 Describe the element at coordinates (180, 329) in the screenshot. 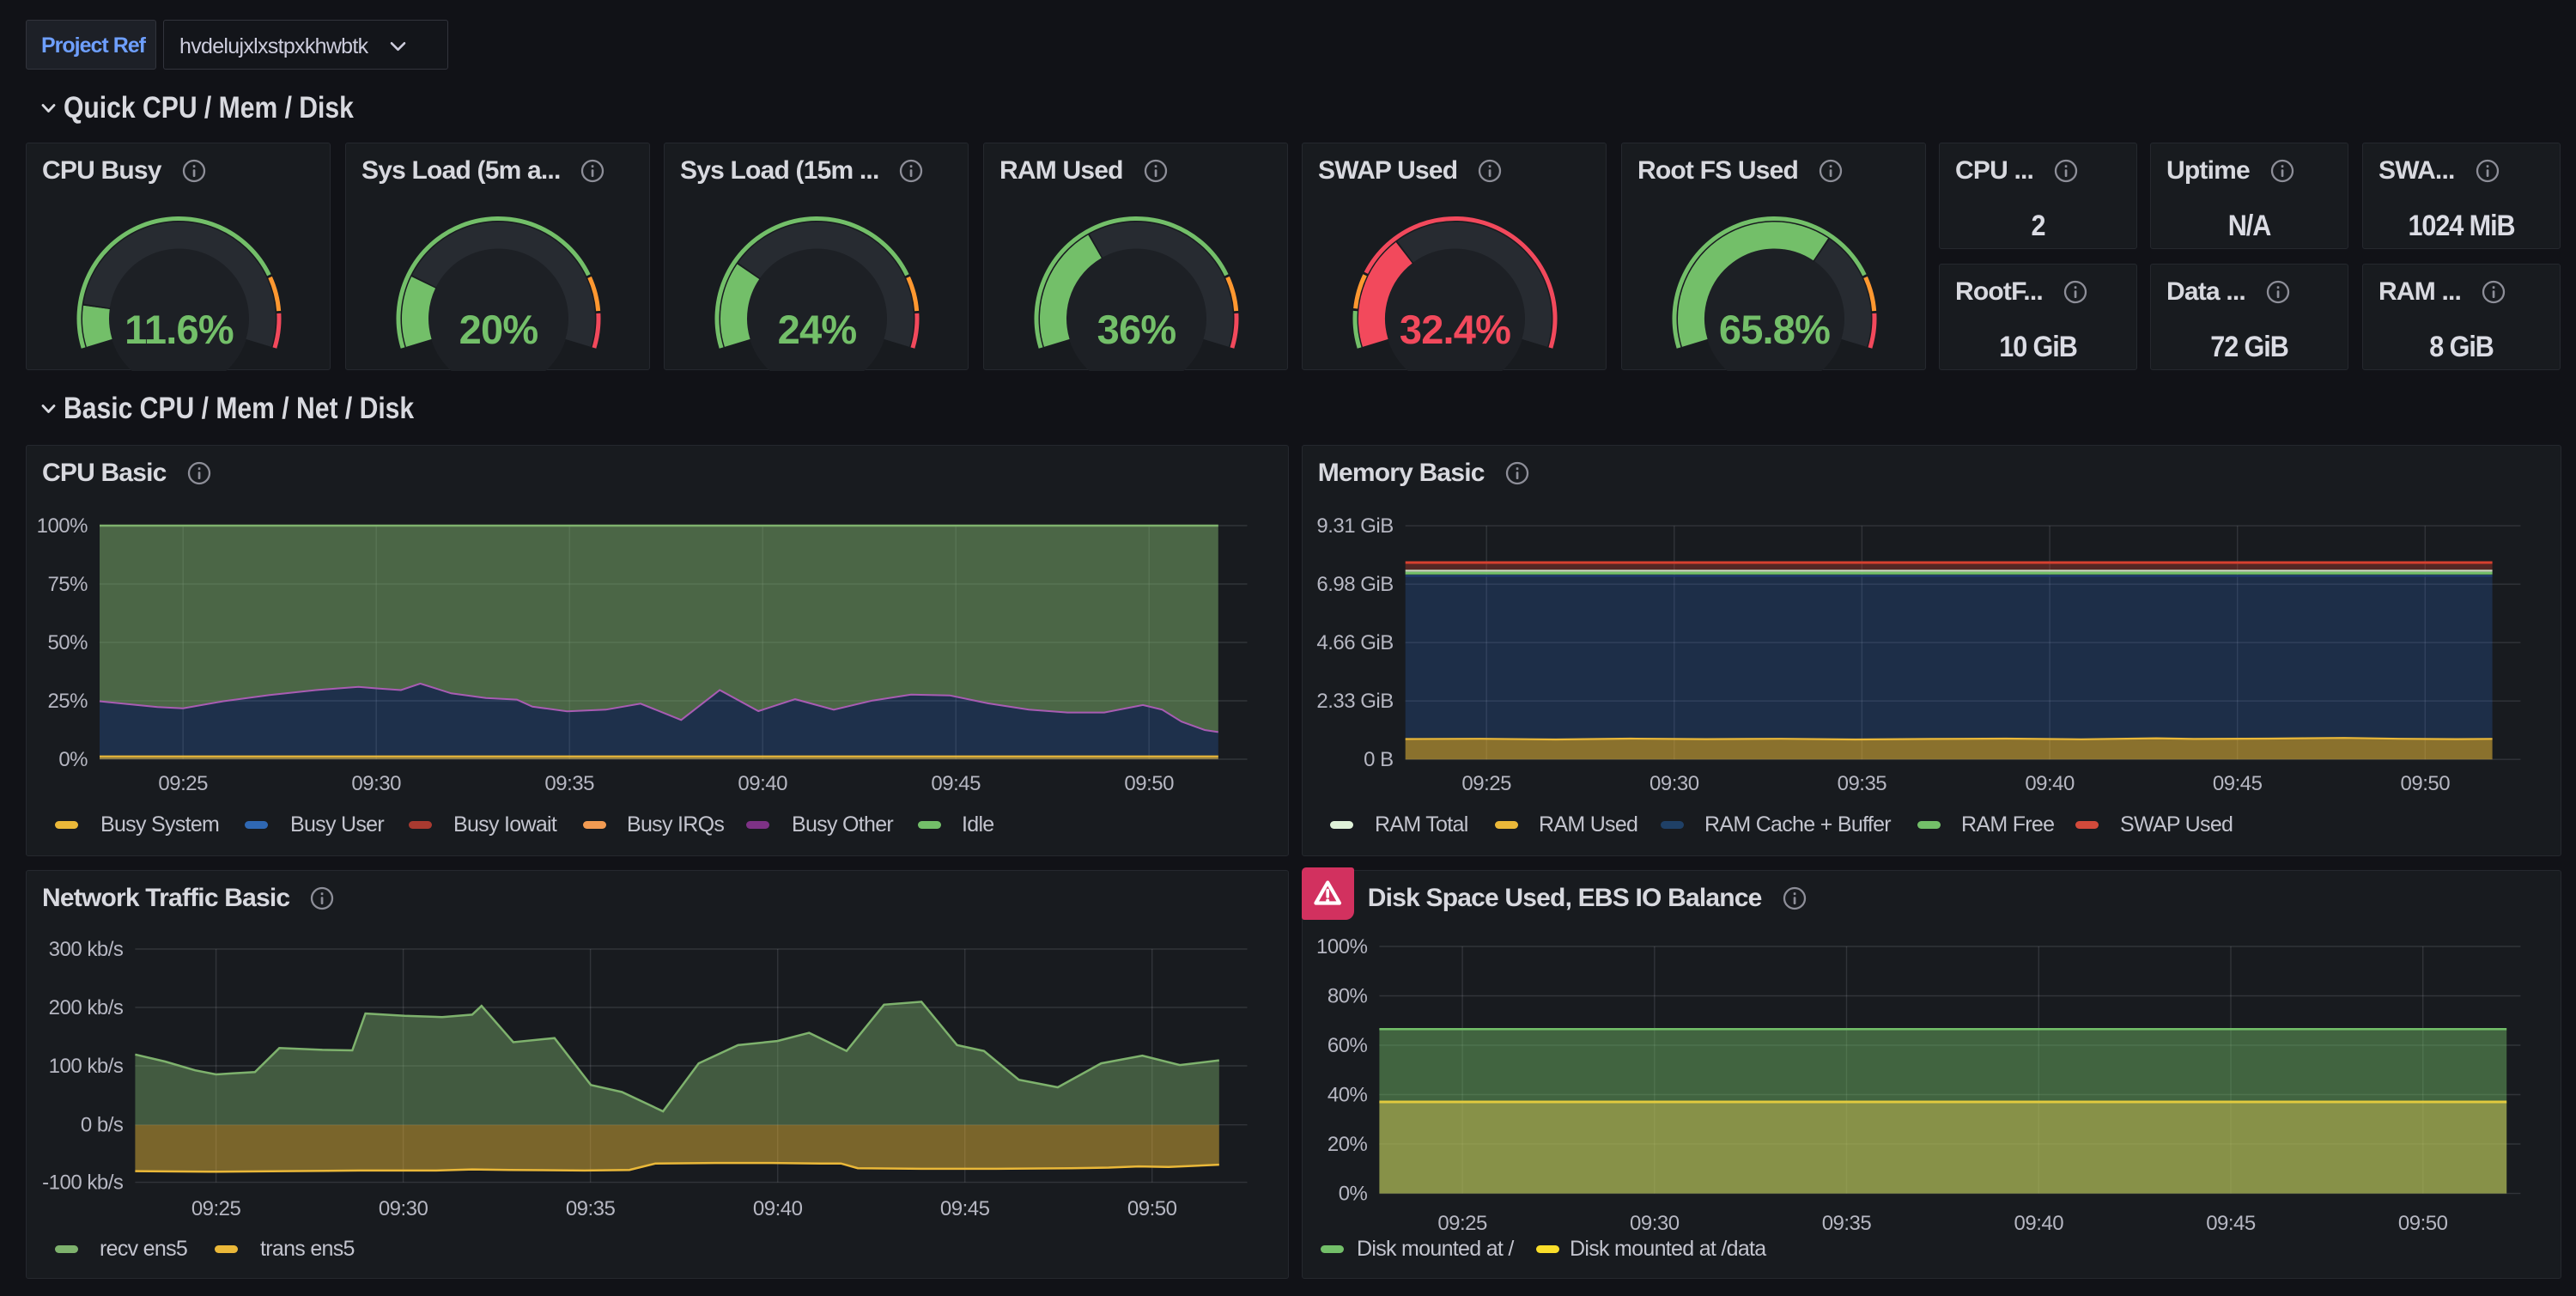

I see `svg-text: 11.6%` at that location.